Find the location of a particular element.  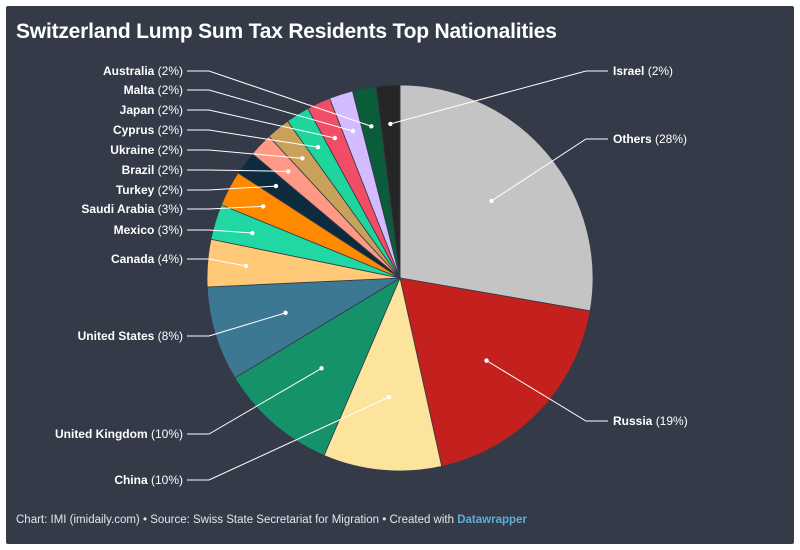

pie-label-name: Japan is located at coordinates (139, 110).